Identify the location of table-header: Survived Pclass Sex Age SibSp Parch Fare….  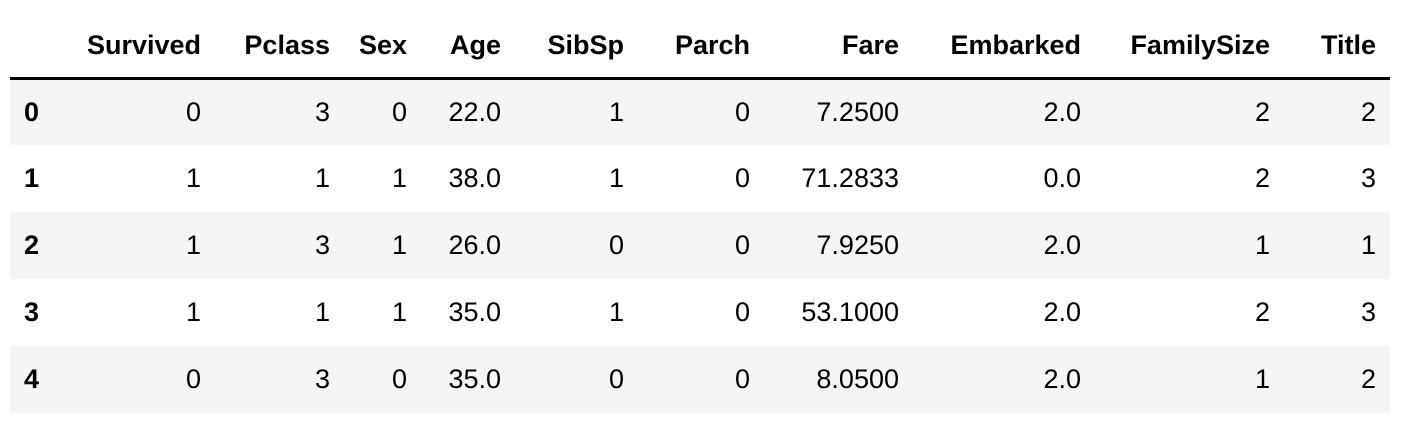
(700, 46).